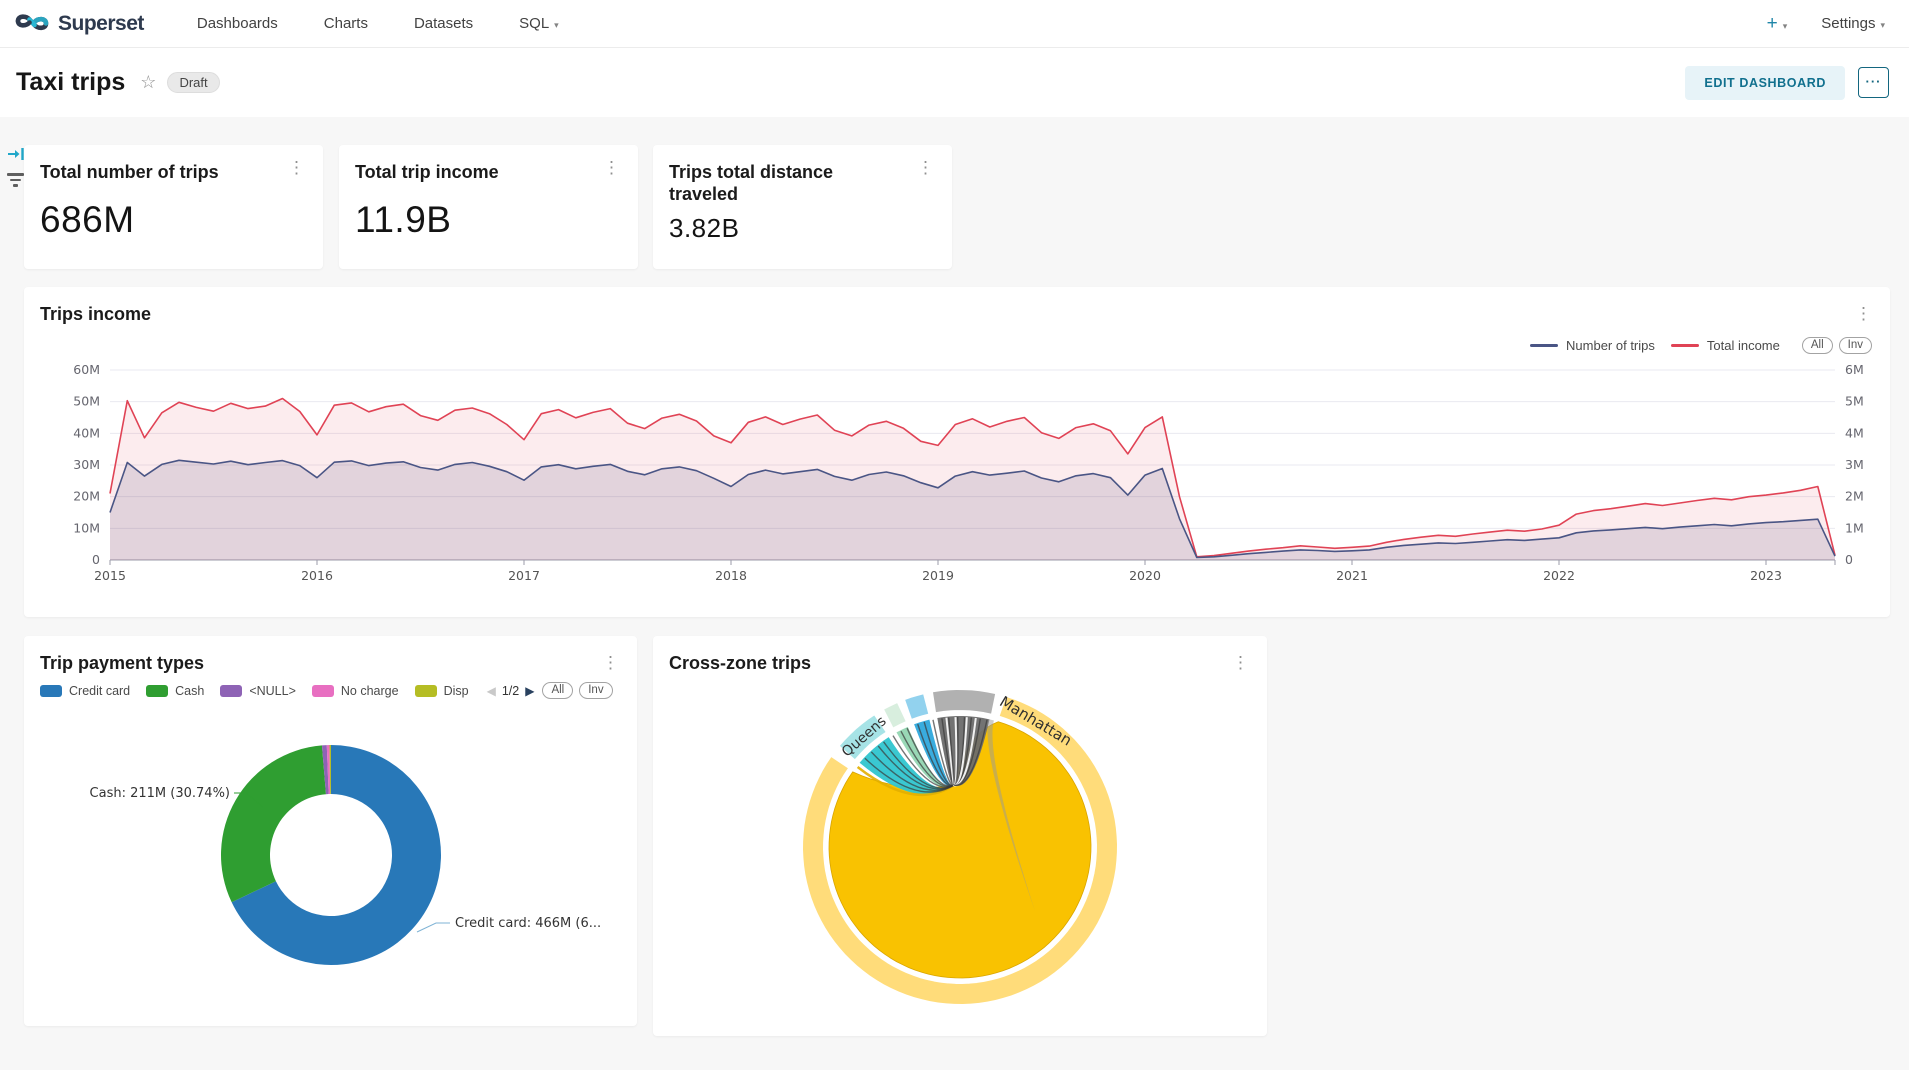 The image size is (1909, 1070). What do you see at coordinates (1853, 23) in the screenshot?
I see `settings-menu: Settings ▾` at bounding box center [1853, 23].